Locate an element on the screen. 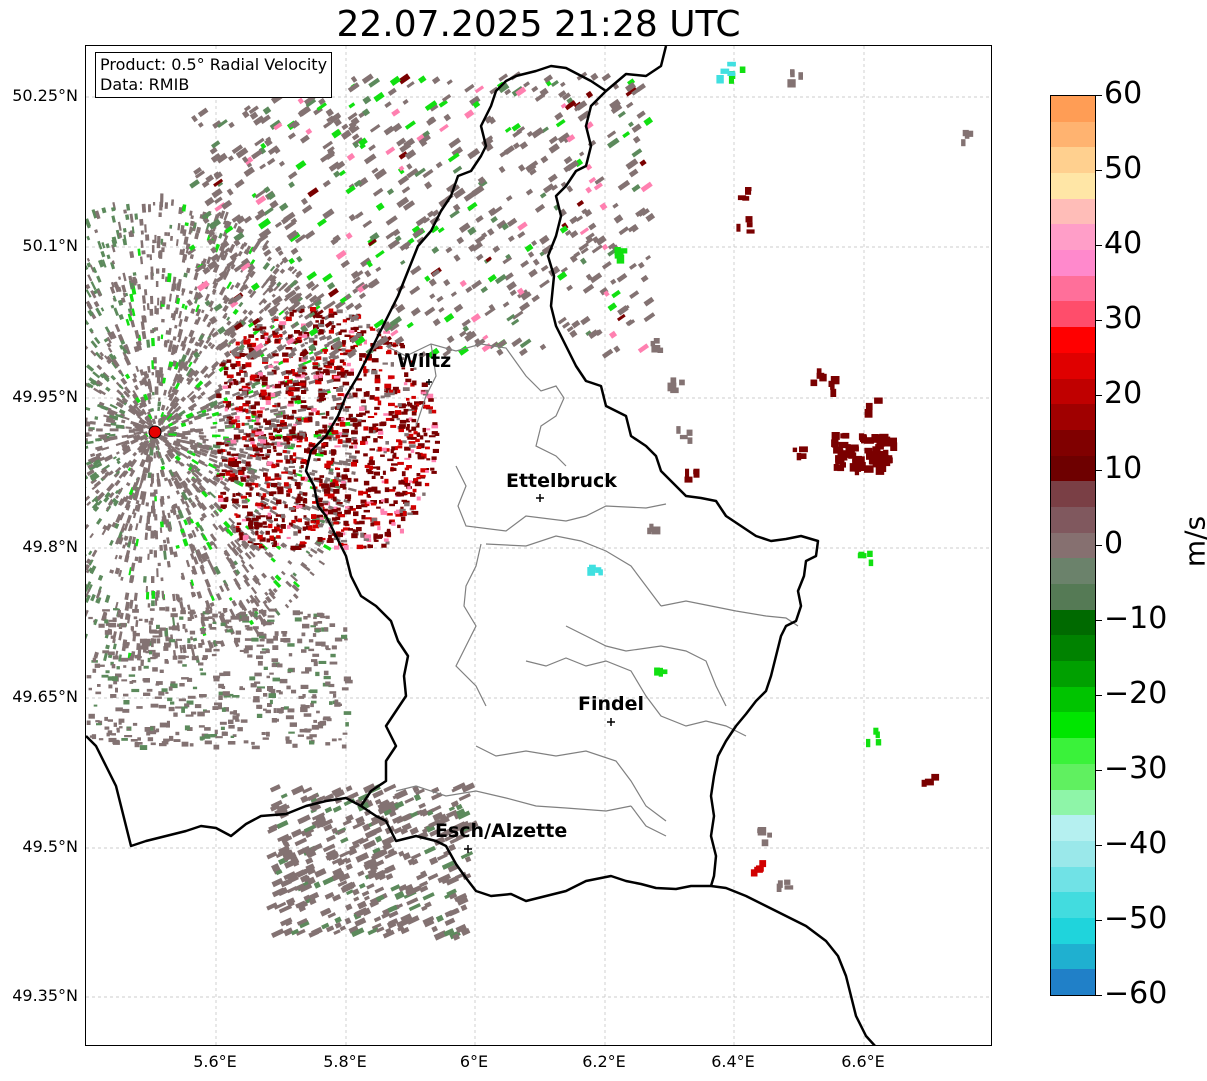  colorbar-tick-label: 20 is located at coordinates (1123, 393).